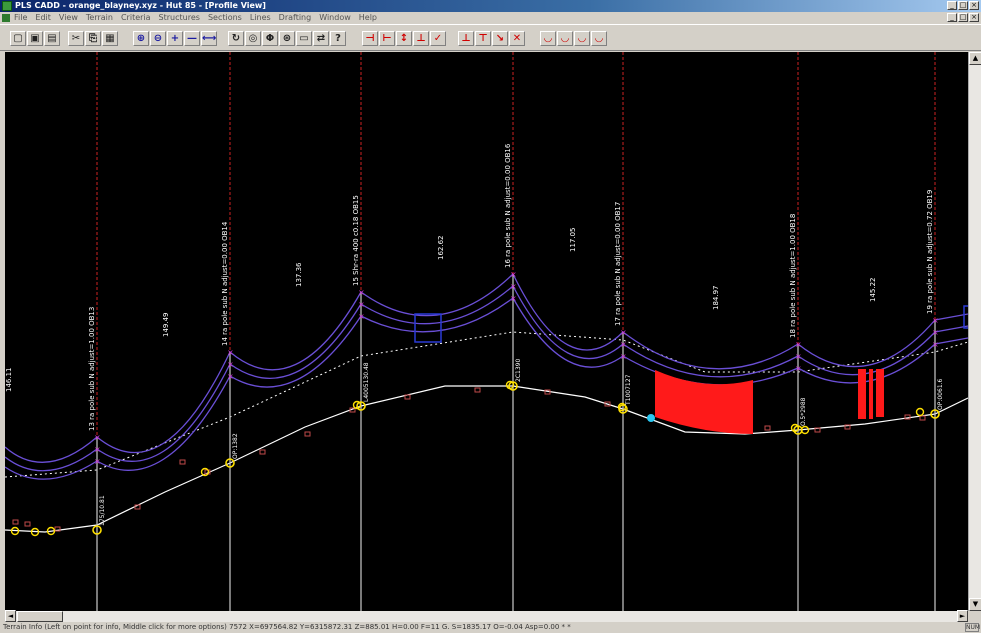  I want to click on zoom-out-icon: ⊖, so click(158, 38).